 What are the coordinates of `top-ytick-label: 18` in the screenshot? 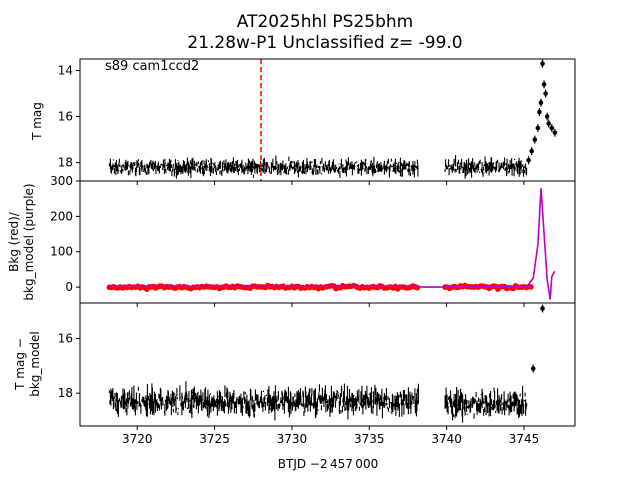 It's located at (65, 163).